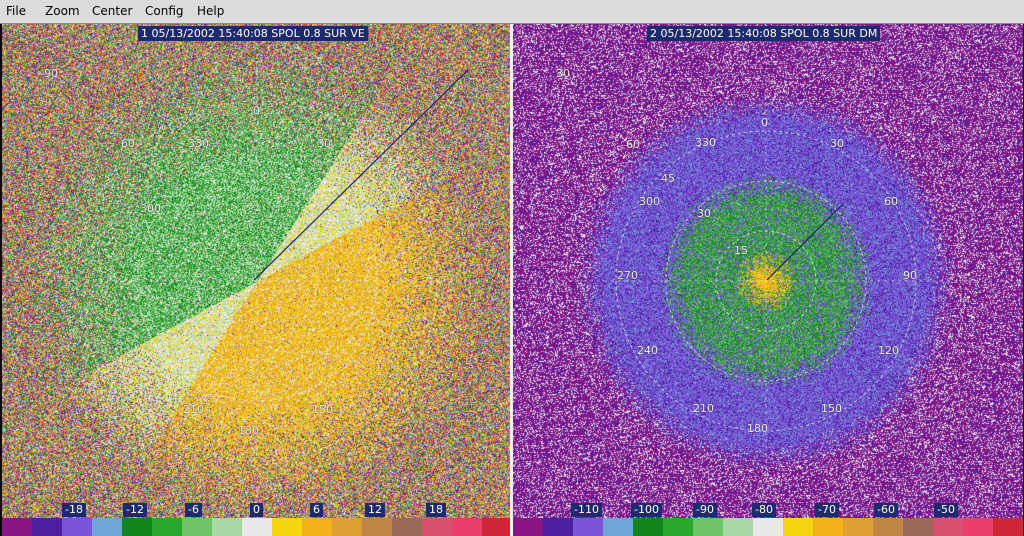 The width and height of the screenshot is (1024, 536). What do you see at coordinates (74, 510) in the screenshot?
I see `colorbar-tick-label: -18` at bounding box center [74, 510].